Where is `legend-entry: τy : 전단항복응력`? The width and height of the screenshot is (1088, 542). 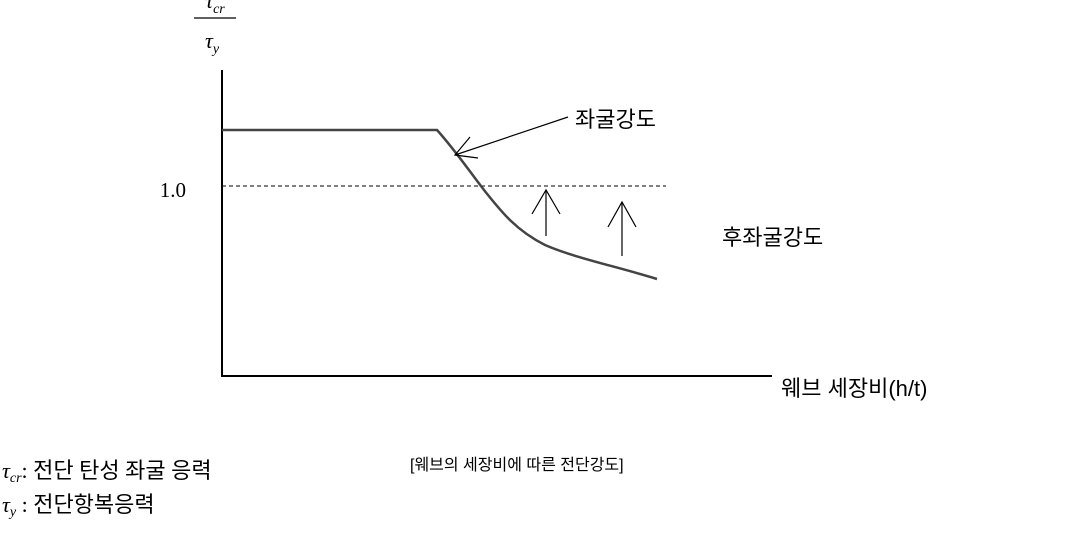
legend-entry: τy : 전단항복응력 is located at coordinates (78, 506).